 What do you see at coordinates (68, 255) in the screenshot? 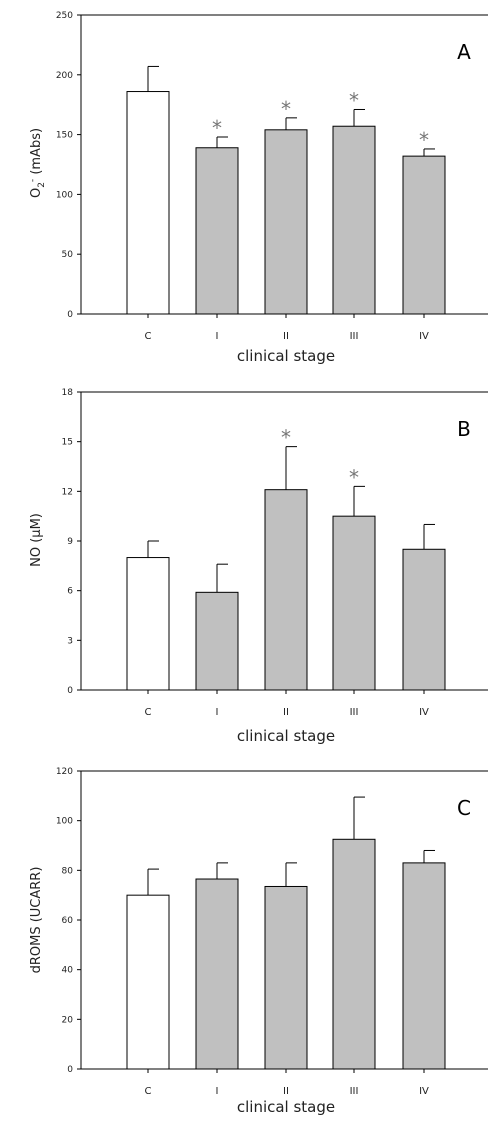
I see `y-tick-label: 50` at bounding box center [68, 255].